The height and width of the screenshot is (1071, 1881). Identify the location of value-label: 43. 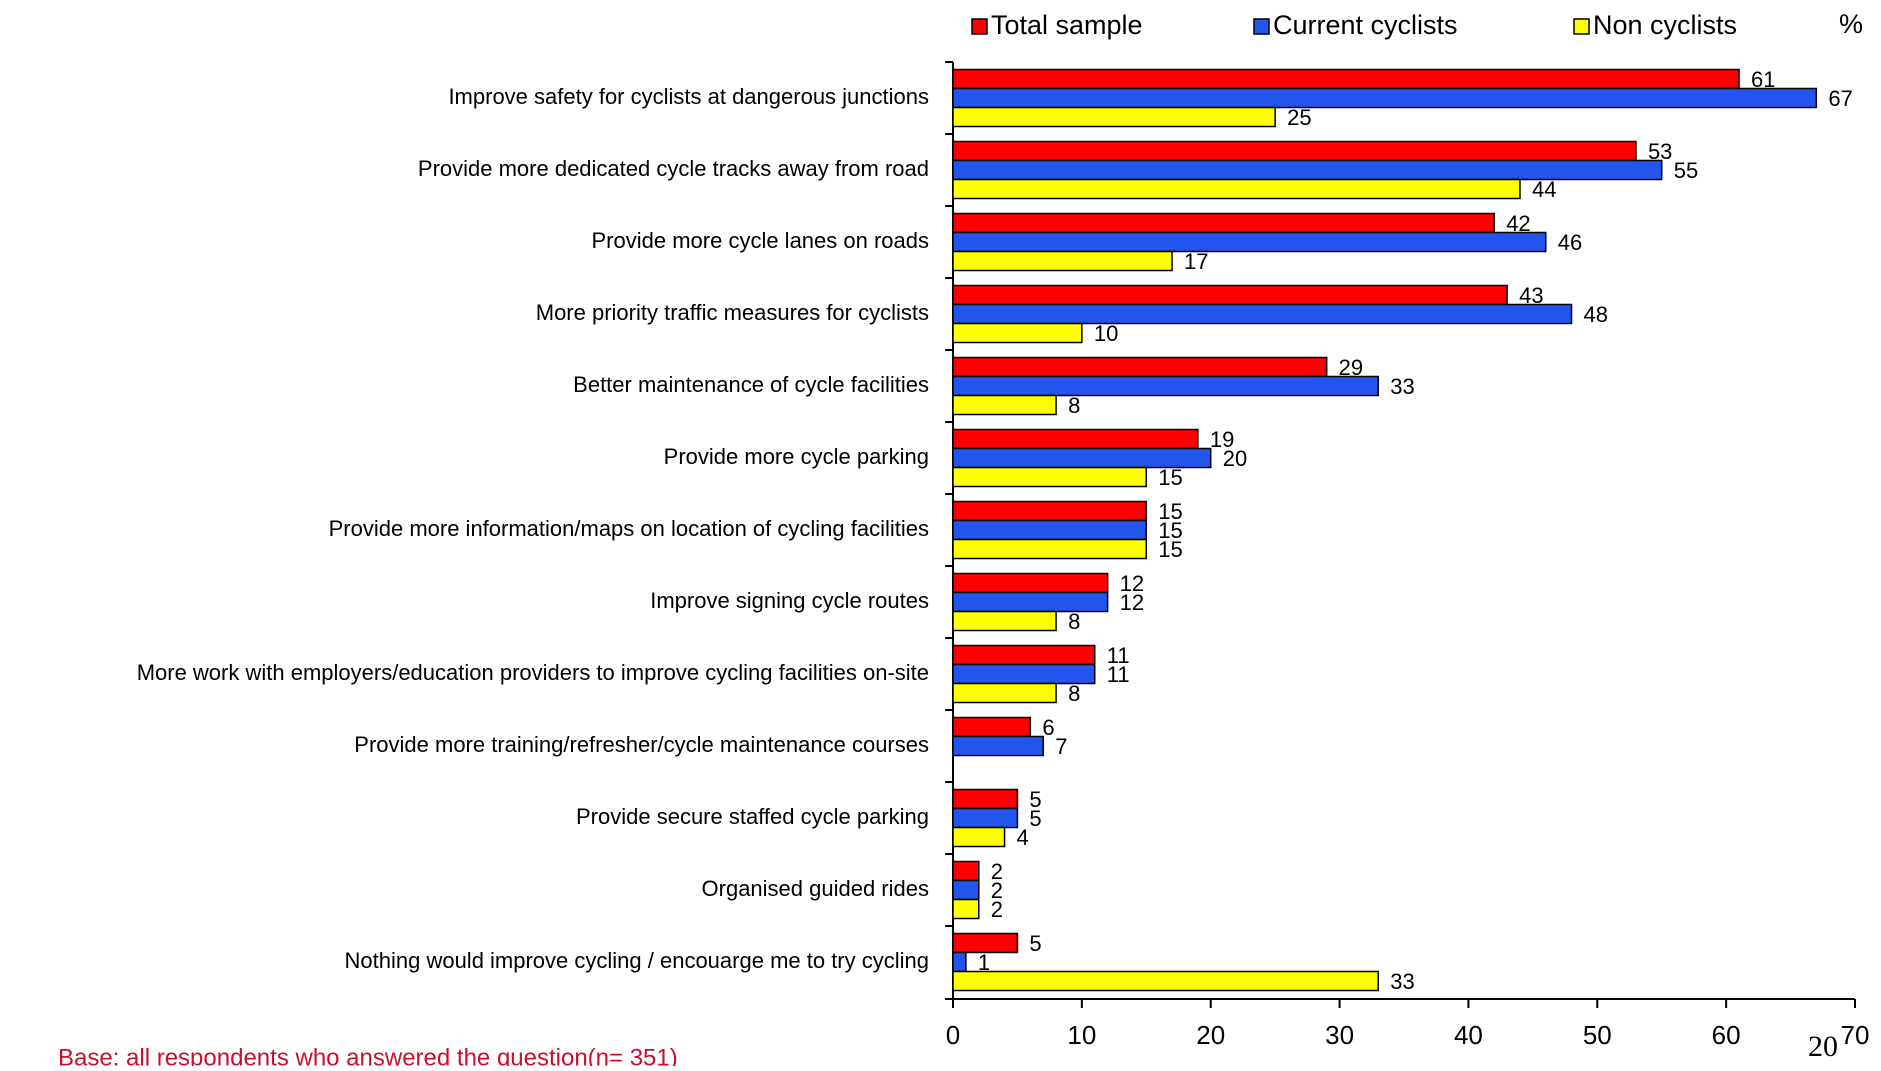
(1531, 295).